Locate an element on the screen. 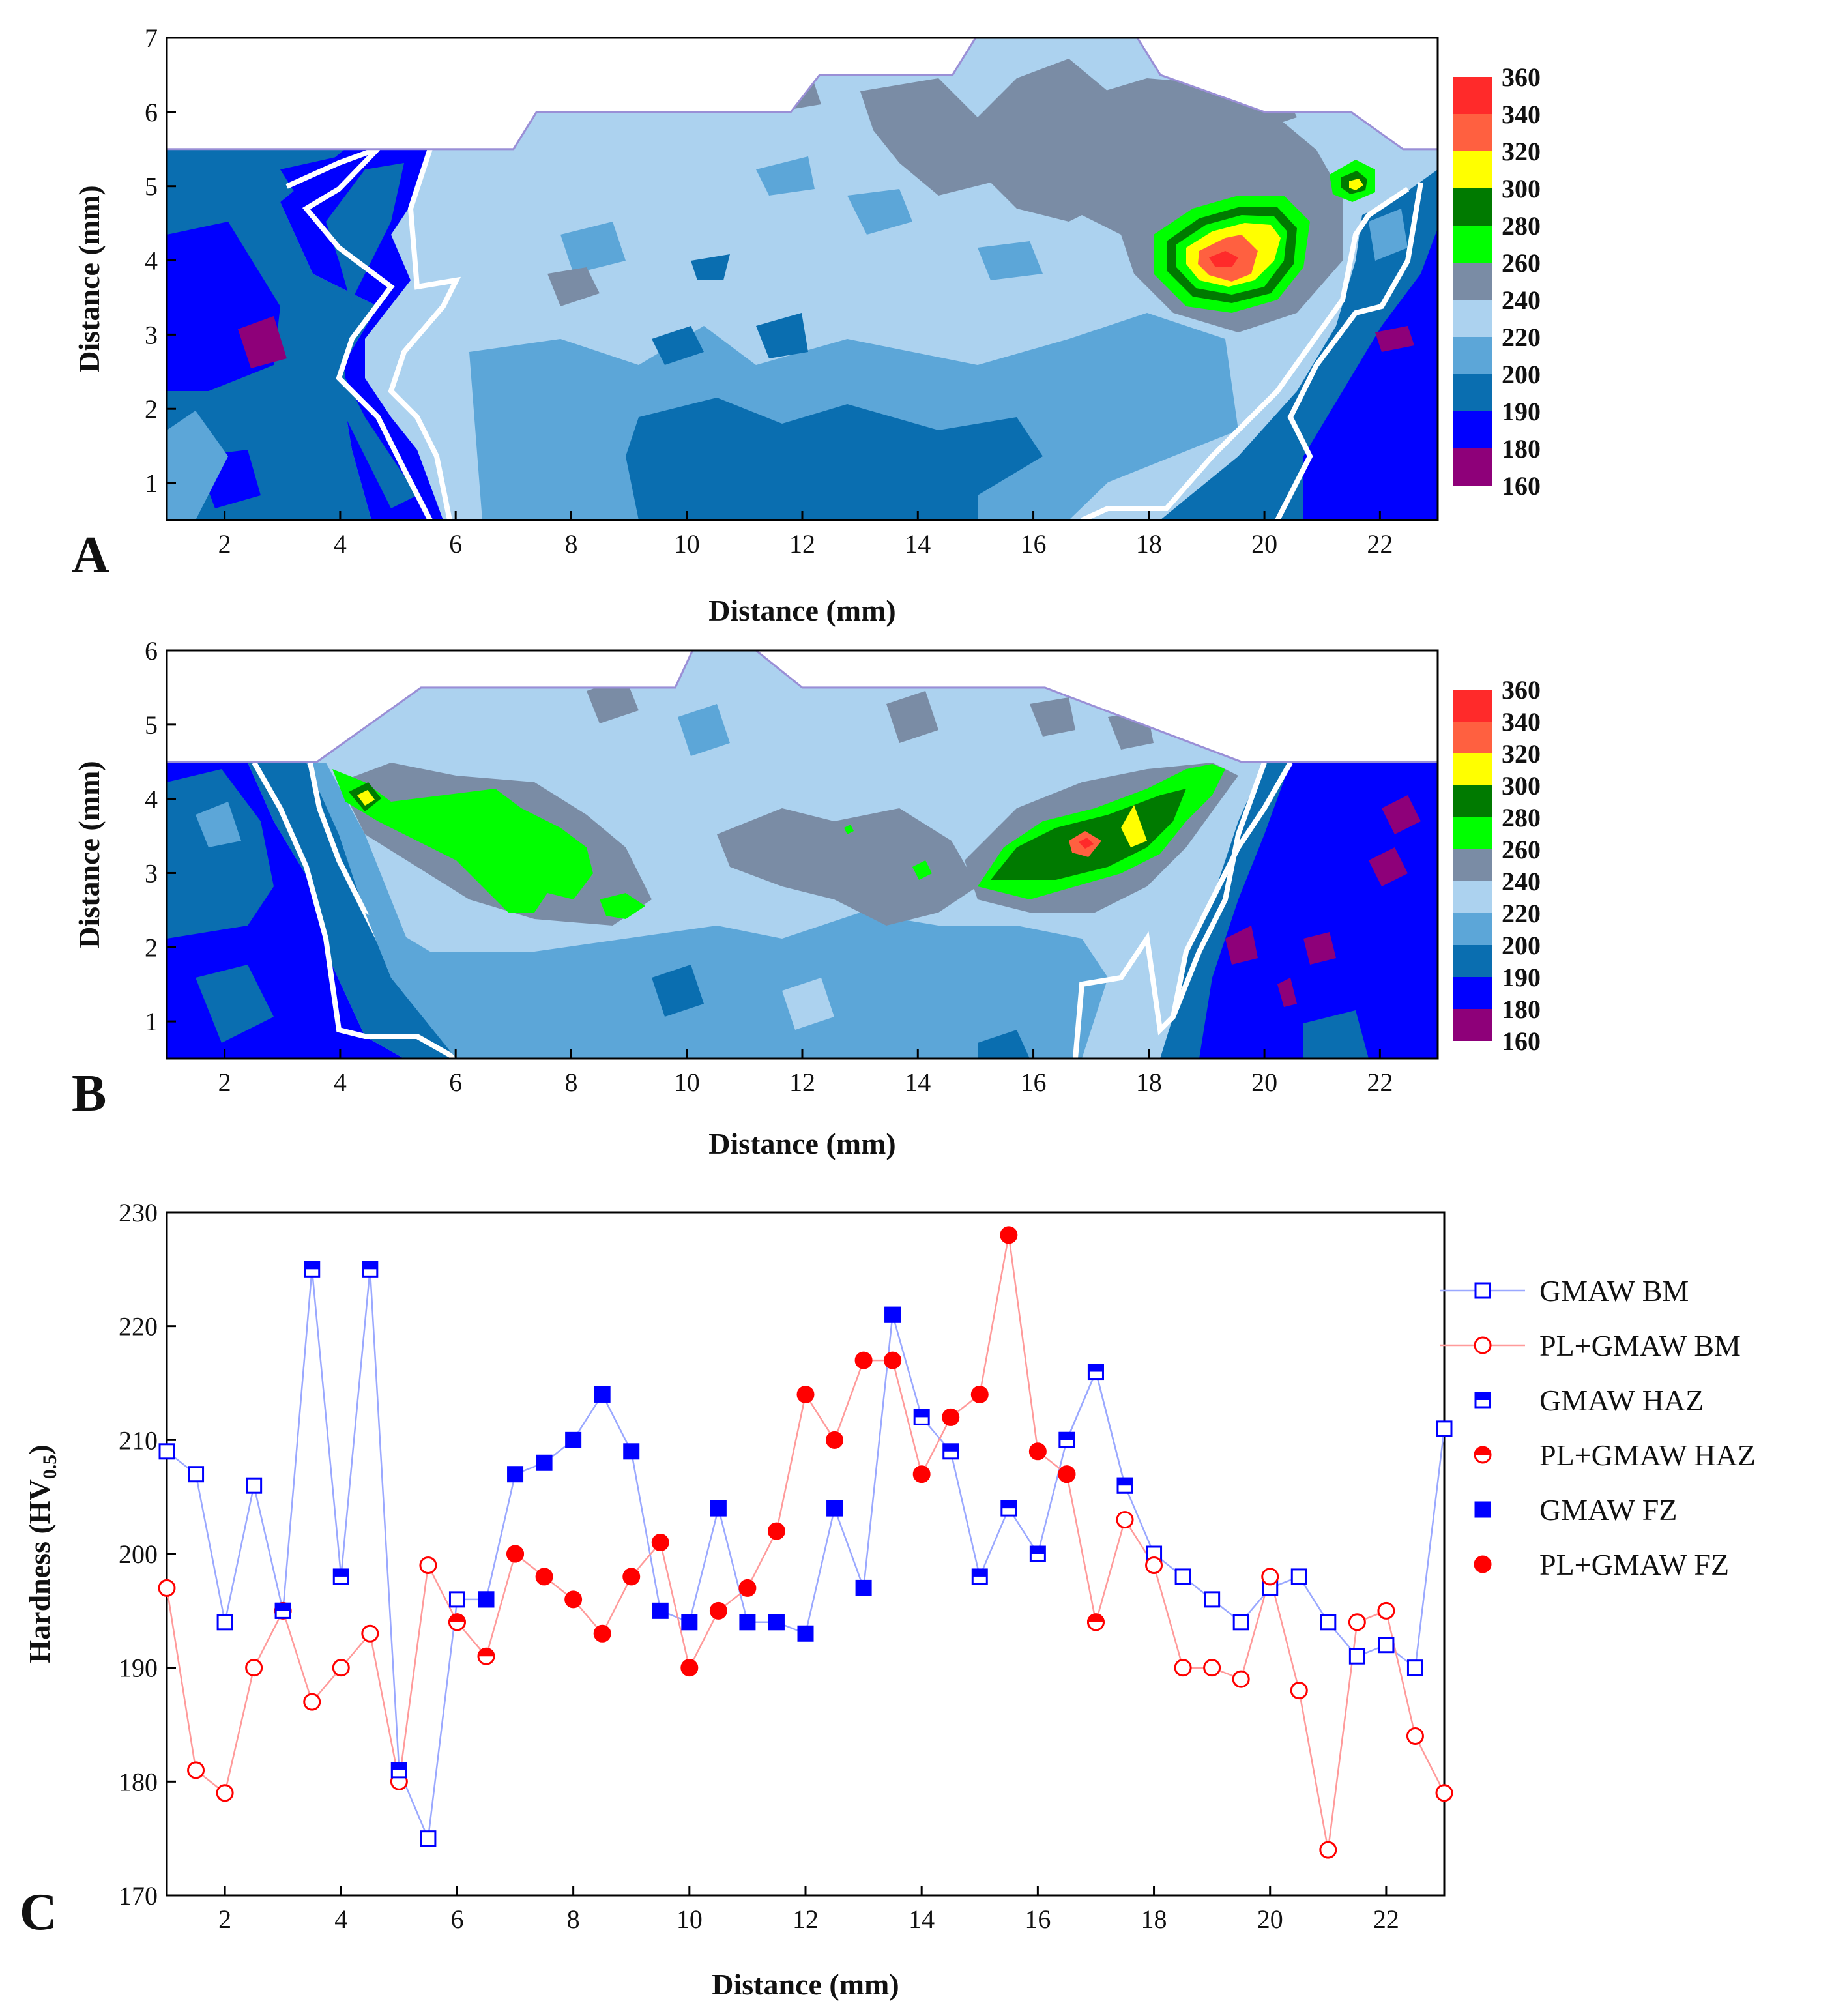 The image size is (1847, 2016). x-tick-label: 18 is located at coordinates (1149, 544).